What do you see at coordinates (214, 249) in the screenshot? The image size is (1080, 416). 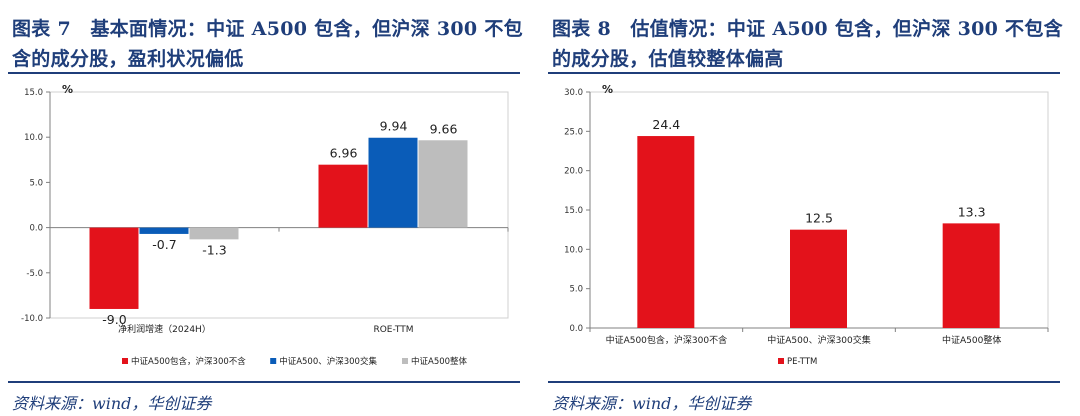 I see `data-label: -1.3` at bounding box center [214, 249].